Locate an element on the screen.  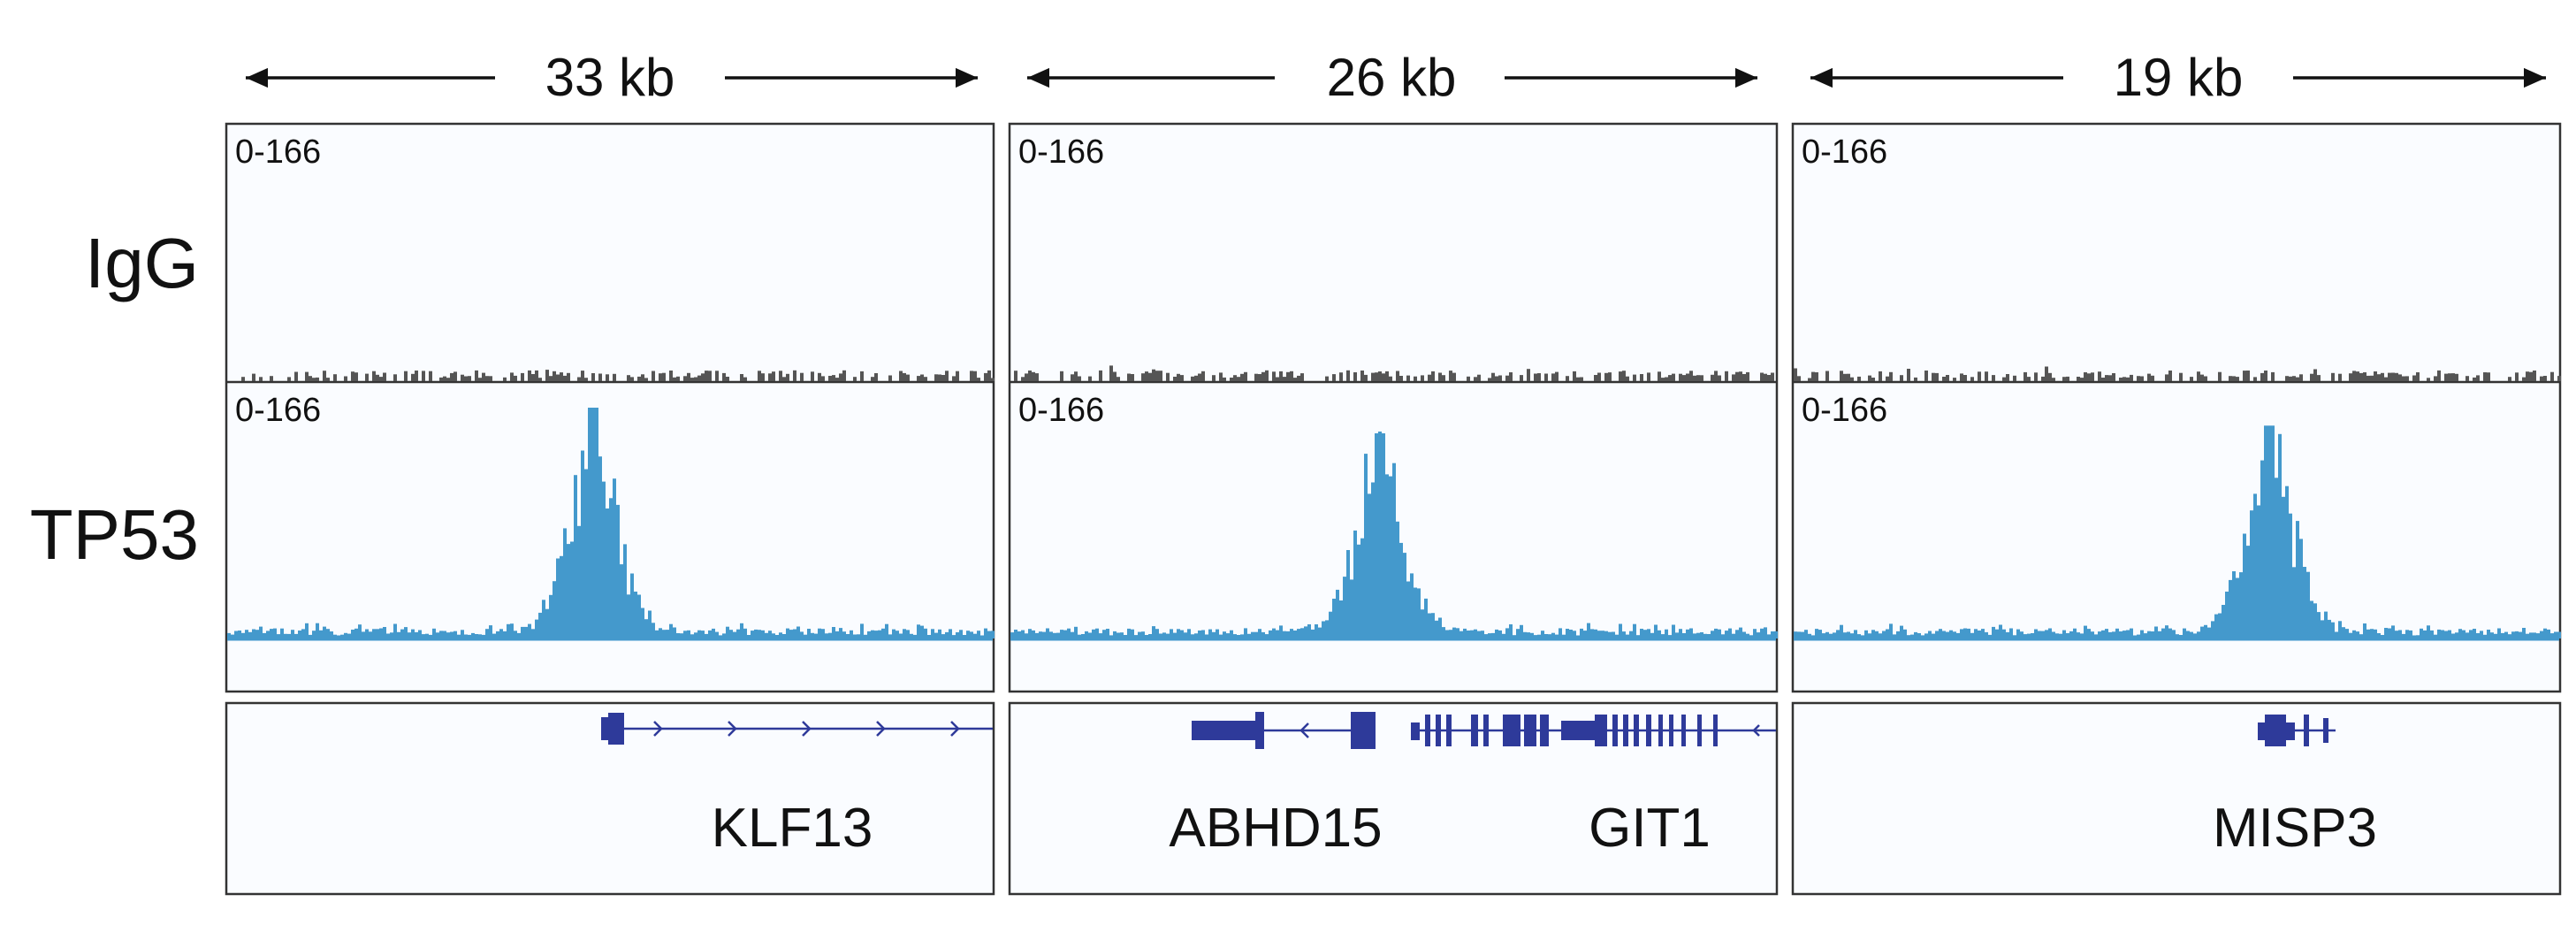
tp53-track is located at coordinates (611, 523).